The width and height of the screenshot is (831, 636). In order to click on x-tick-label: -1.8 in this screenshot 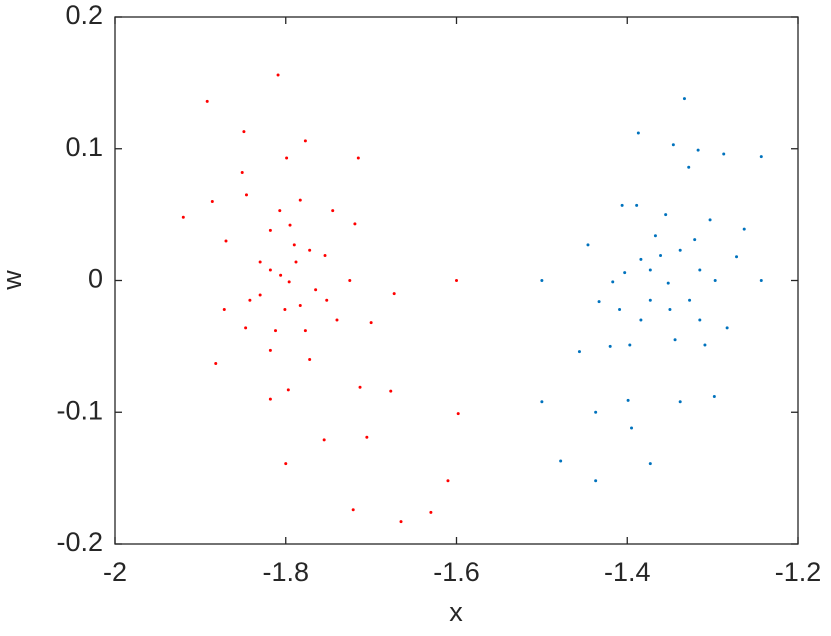, I will do `click(285, 572)`.